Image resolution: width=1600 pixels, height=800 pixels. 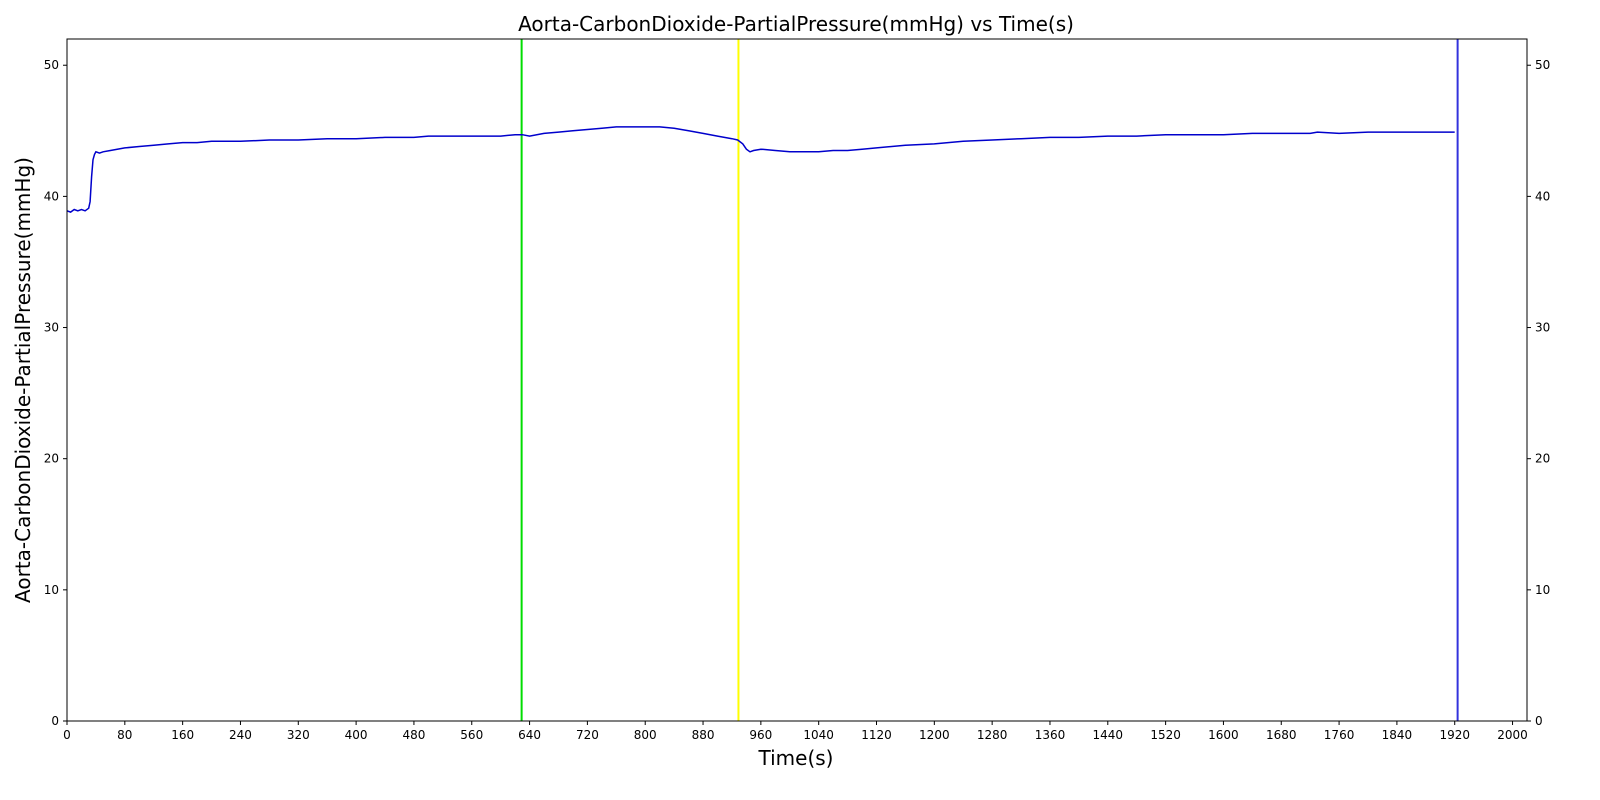 I want to click on y-right-tick-label: 0, so click(x=1539, y=721).